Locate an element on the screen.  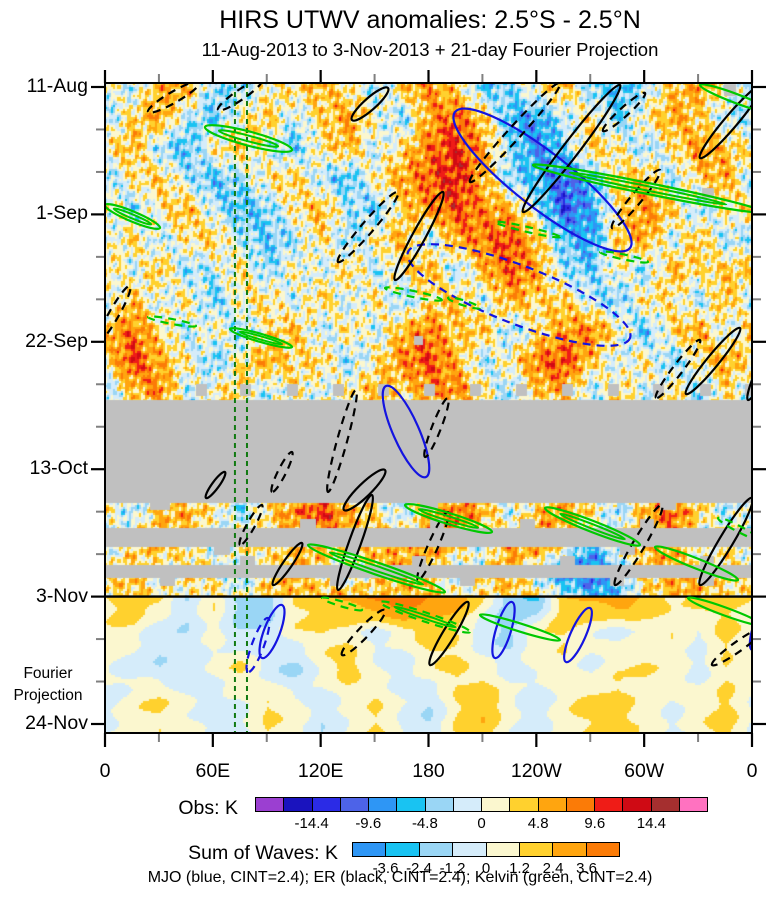
colorbar-tick-label: 14.4 is located at coordinates (651, 823).